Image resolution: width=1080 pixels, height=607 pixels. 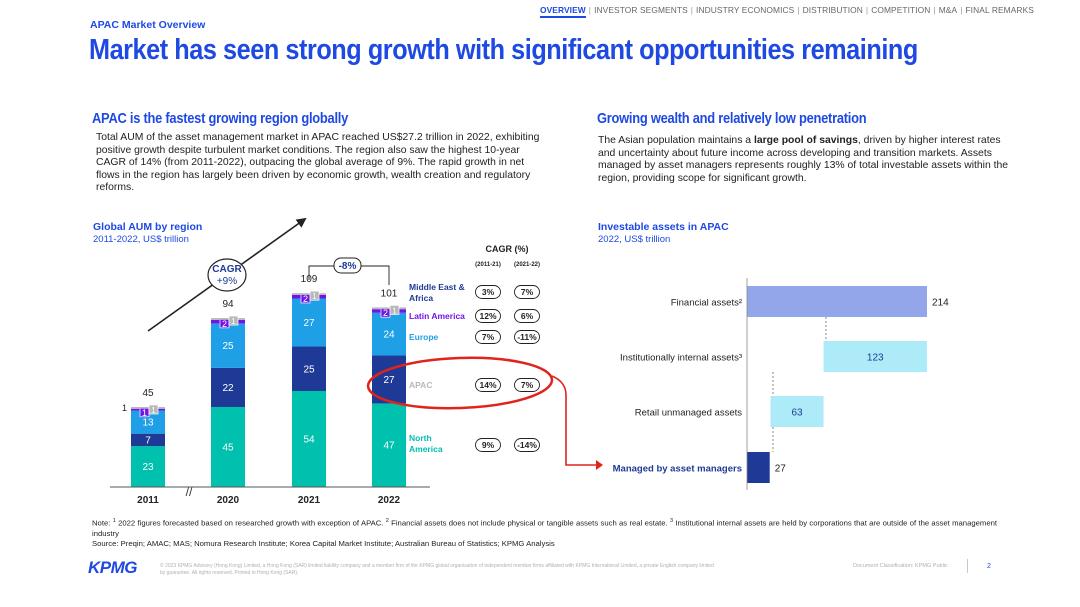 I want to click on cagr-table-title: CAGR (%), so click(x=507, y=249).